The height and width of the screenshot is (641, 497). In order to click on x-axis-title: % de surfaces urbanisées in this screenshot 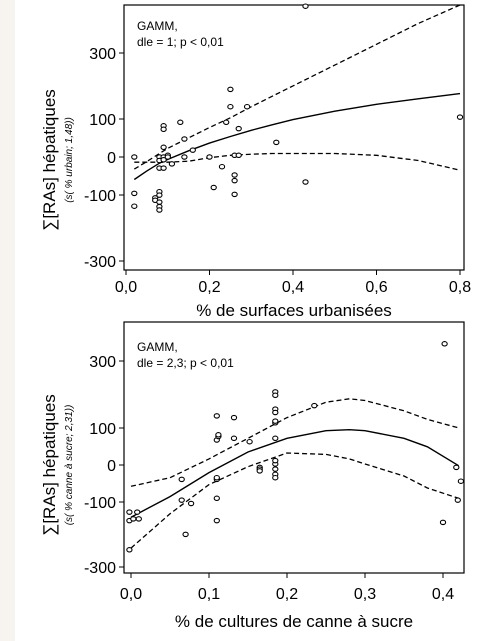, I will do `click(294, 310)`.